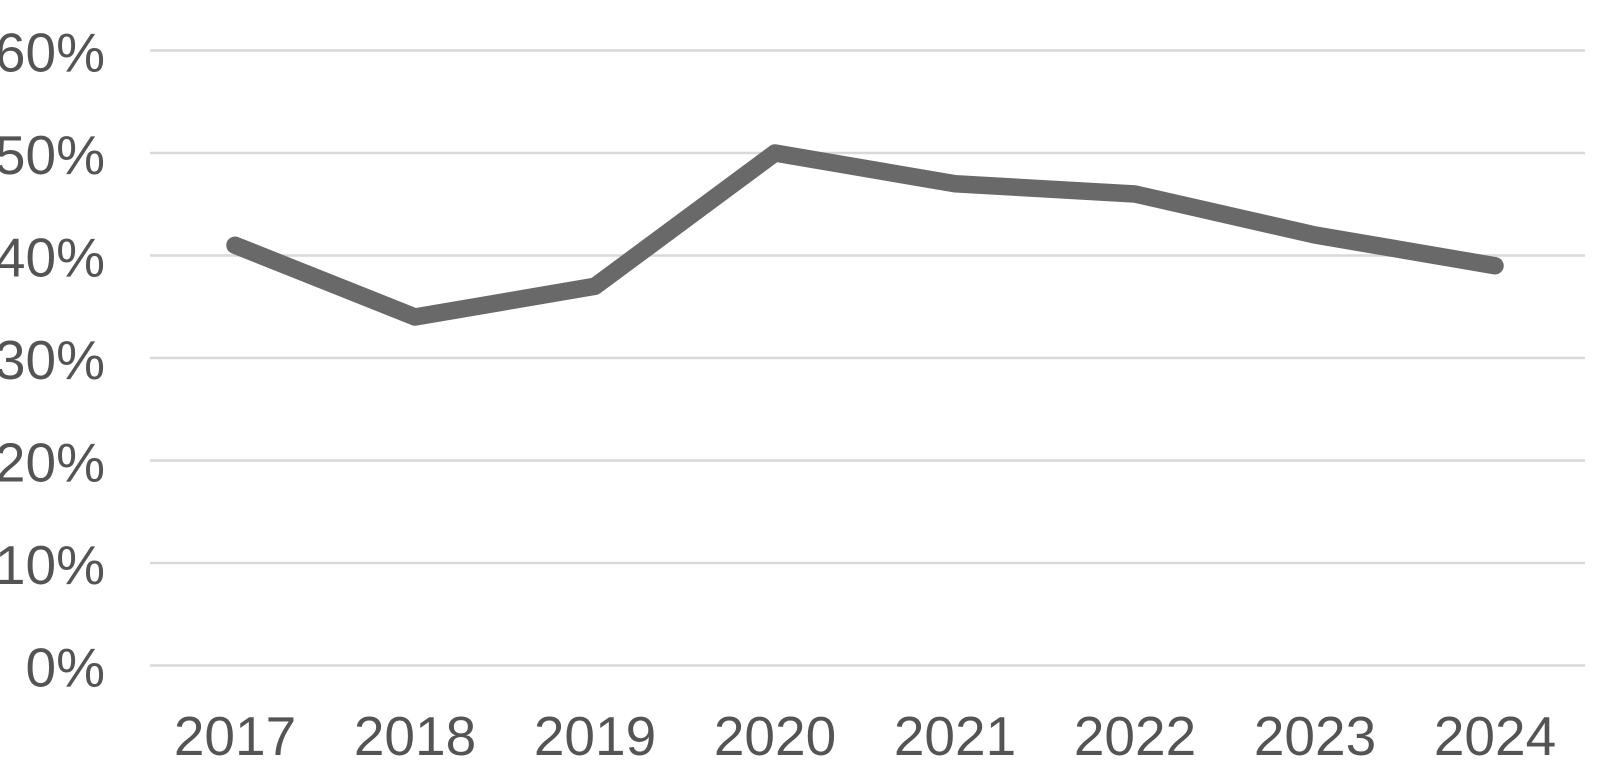  Describe the element at coordinates (235, 736) in the screenshot. I see `x-axis-tick-label-2017: 2017` at that location.